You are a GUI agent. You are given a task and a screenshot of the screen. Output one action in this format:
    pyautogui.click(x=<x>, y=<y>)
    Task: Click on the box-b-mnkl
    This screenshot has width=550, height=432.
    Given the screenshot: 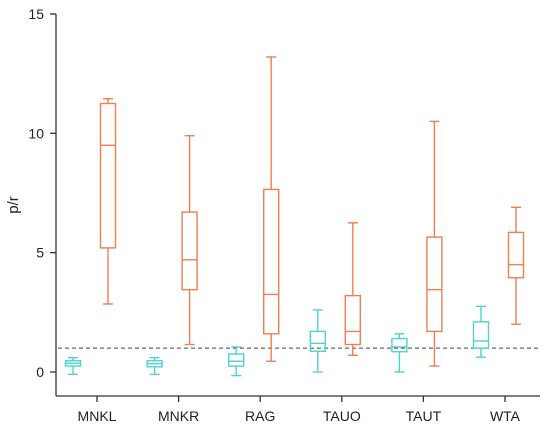 What is the action you would take?
    pyautogui.click(x=108, y=201)
    